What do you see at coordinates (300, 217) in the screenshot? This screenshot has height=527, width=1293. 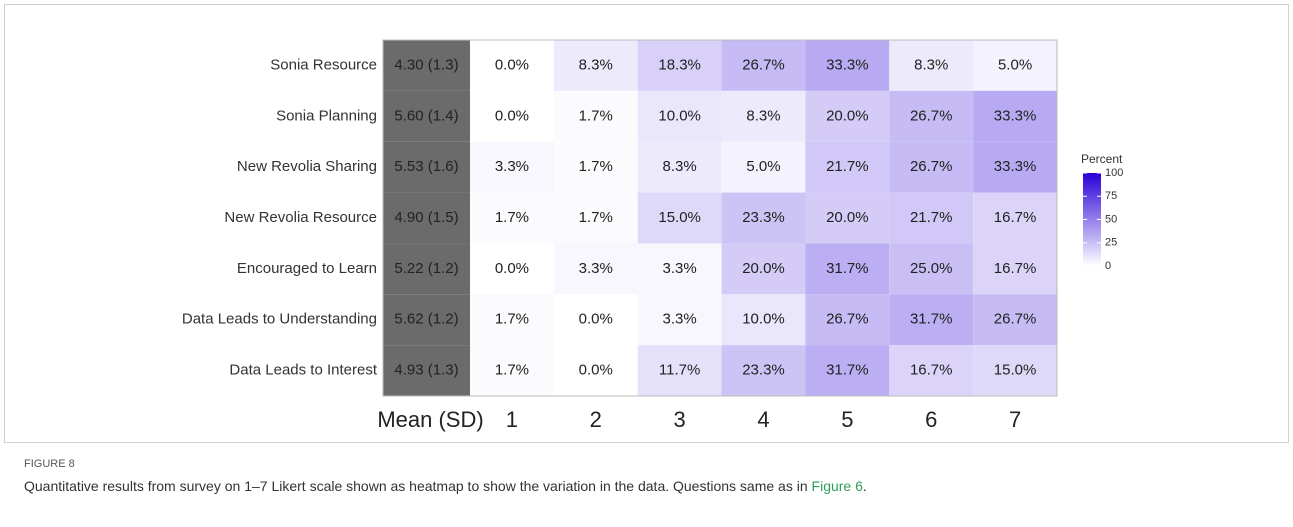 I see `row-label: New Revolia Resource` at bounding box center [300, 217].